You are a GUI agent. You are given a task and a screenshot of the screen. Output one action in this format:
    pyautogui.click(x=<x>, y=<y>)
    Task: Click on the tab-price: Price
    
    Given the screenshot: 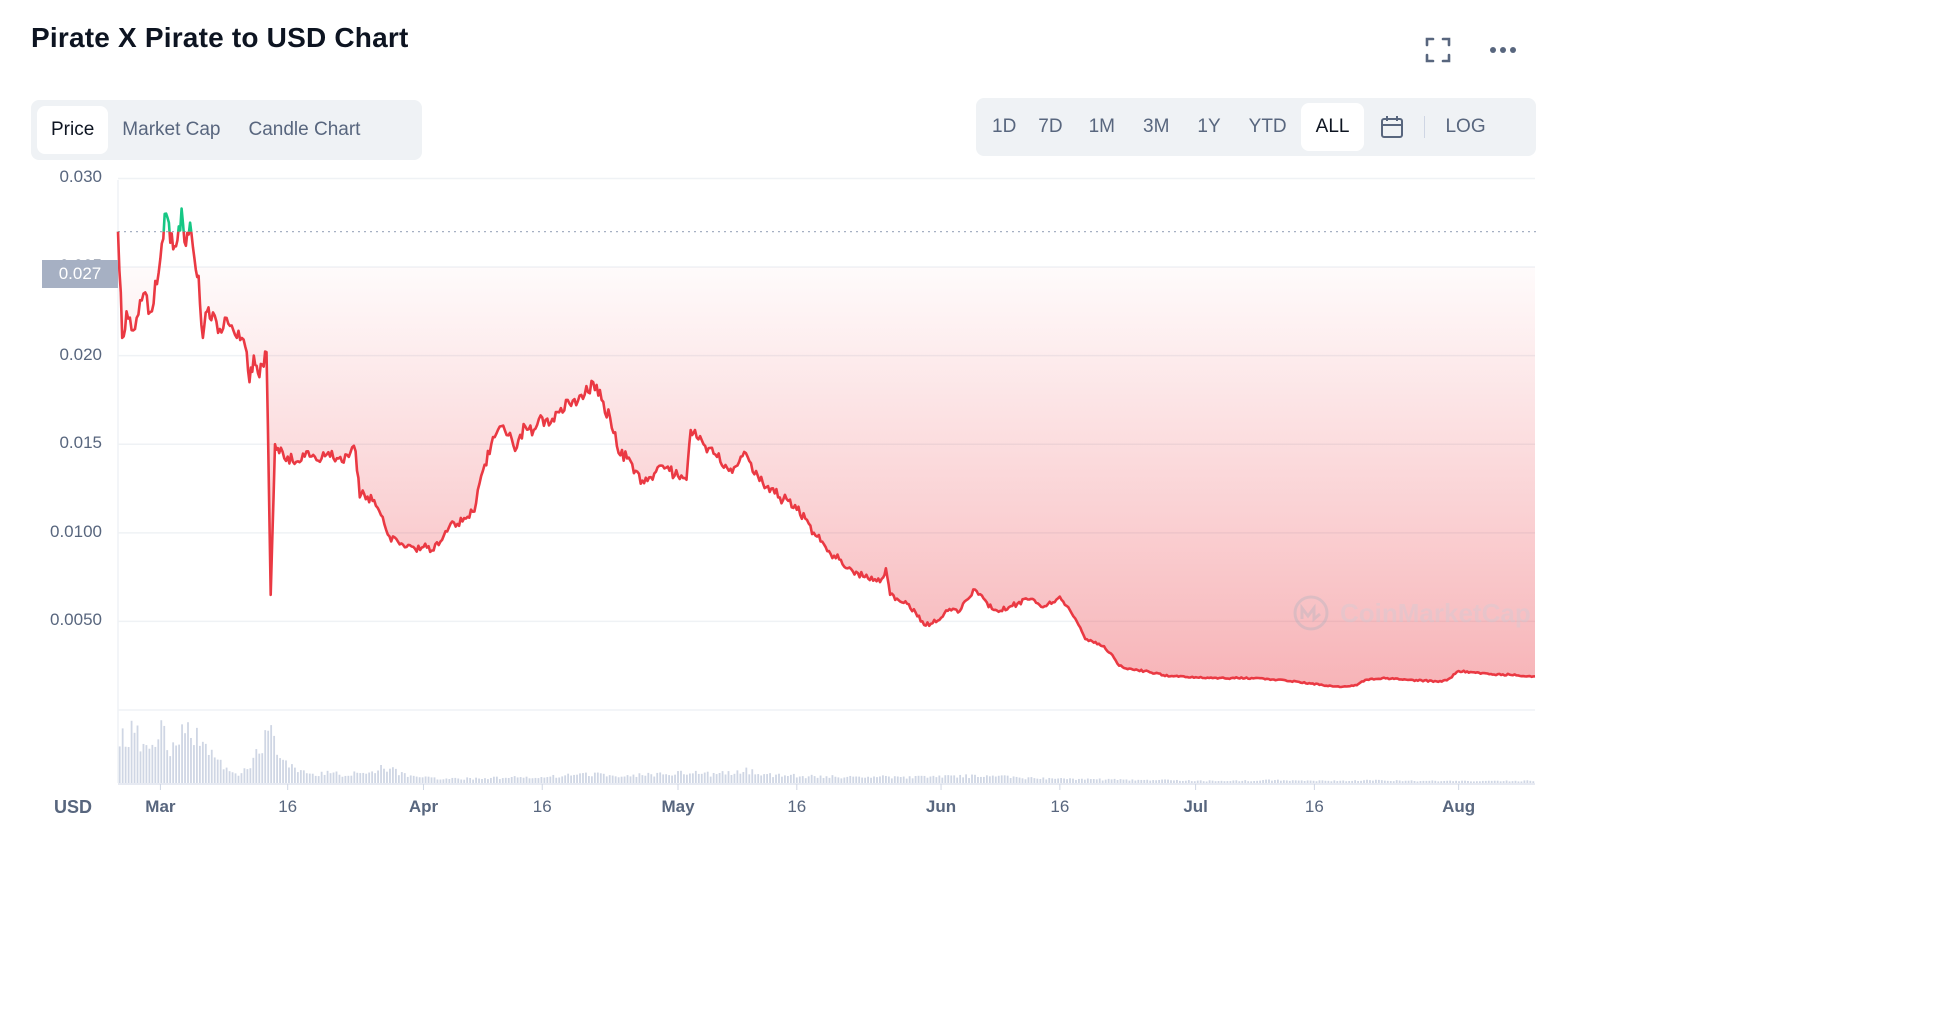 What is the action you would take?
    pyautogui.click(x=73, y=130)
    